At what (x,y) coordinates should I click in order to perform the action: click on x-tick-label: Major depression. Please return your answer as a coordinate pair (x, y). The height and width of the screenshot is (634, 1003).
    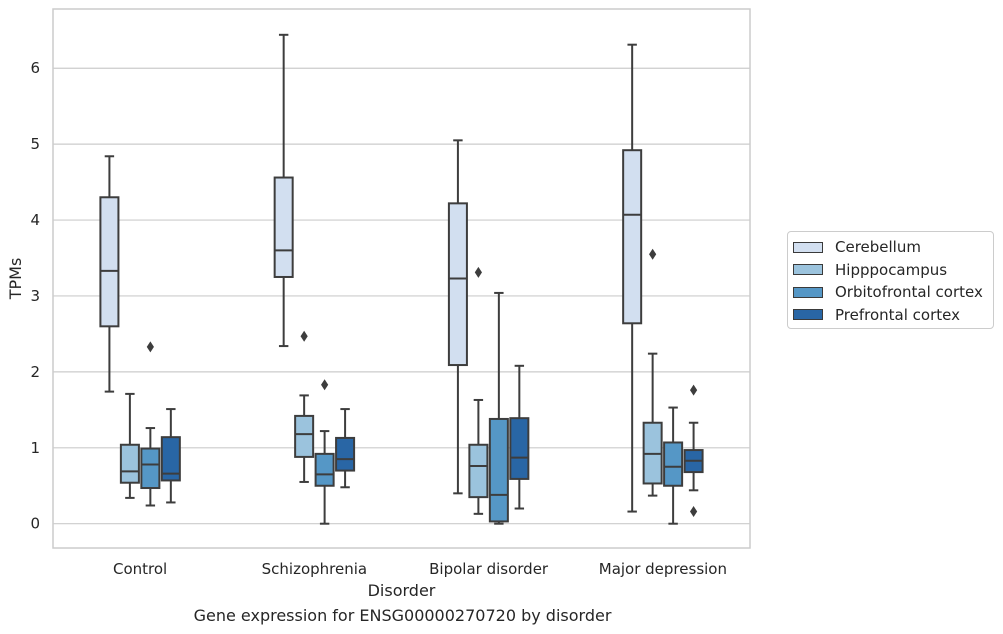
    Looking at the image, I should click on (663, 569).